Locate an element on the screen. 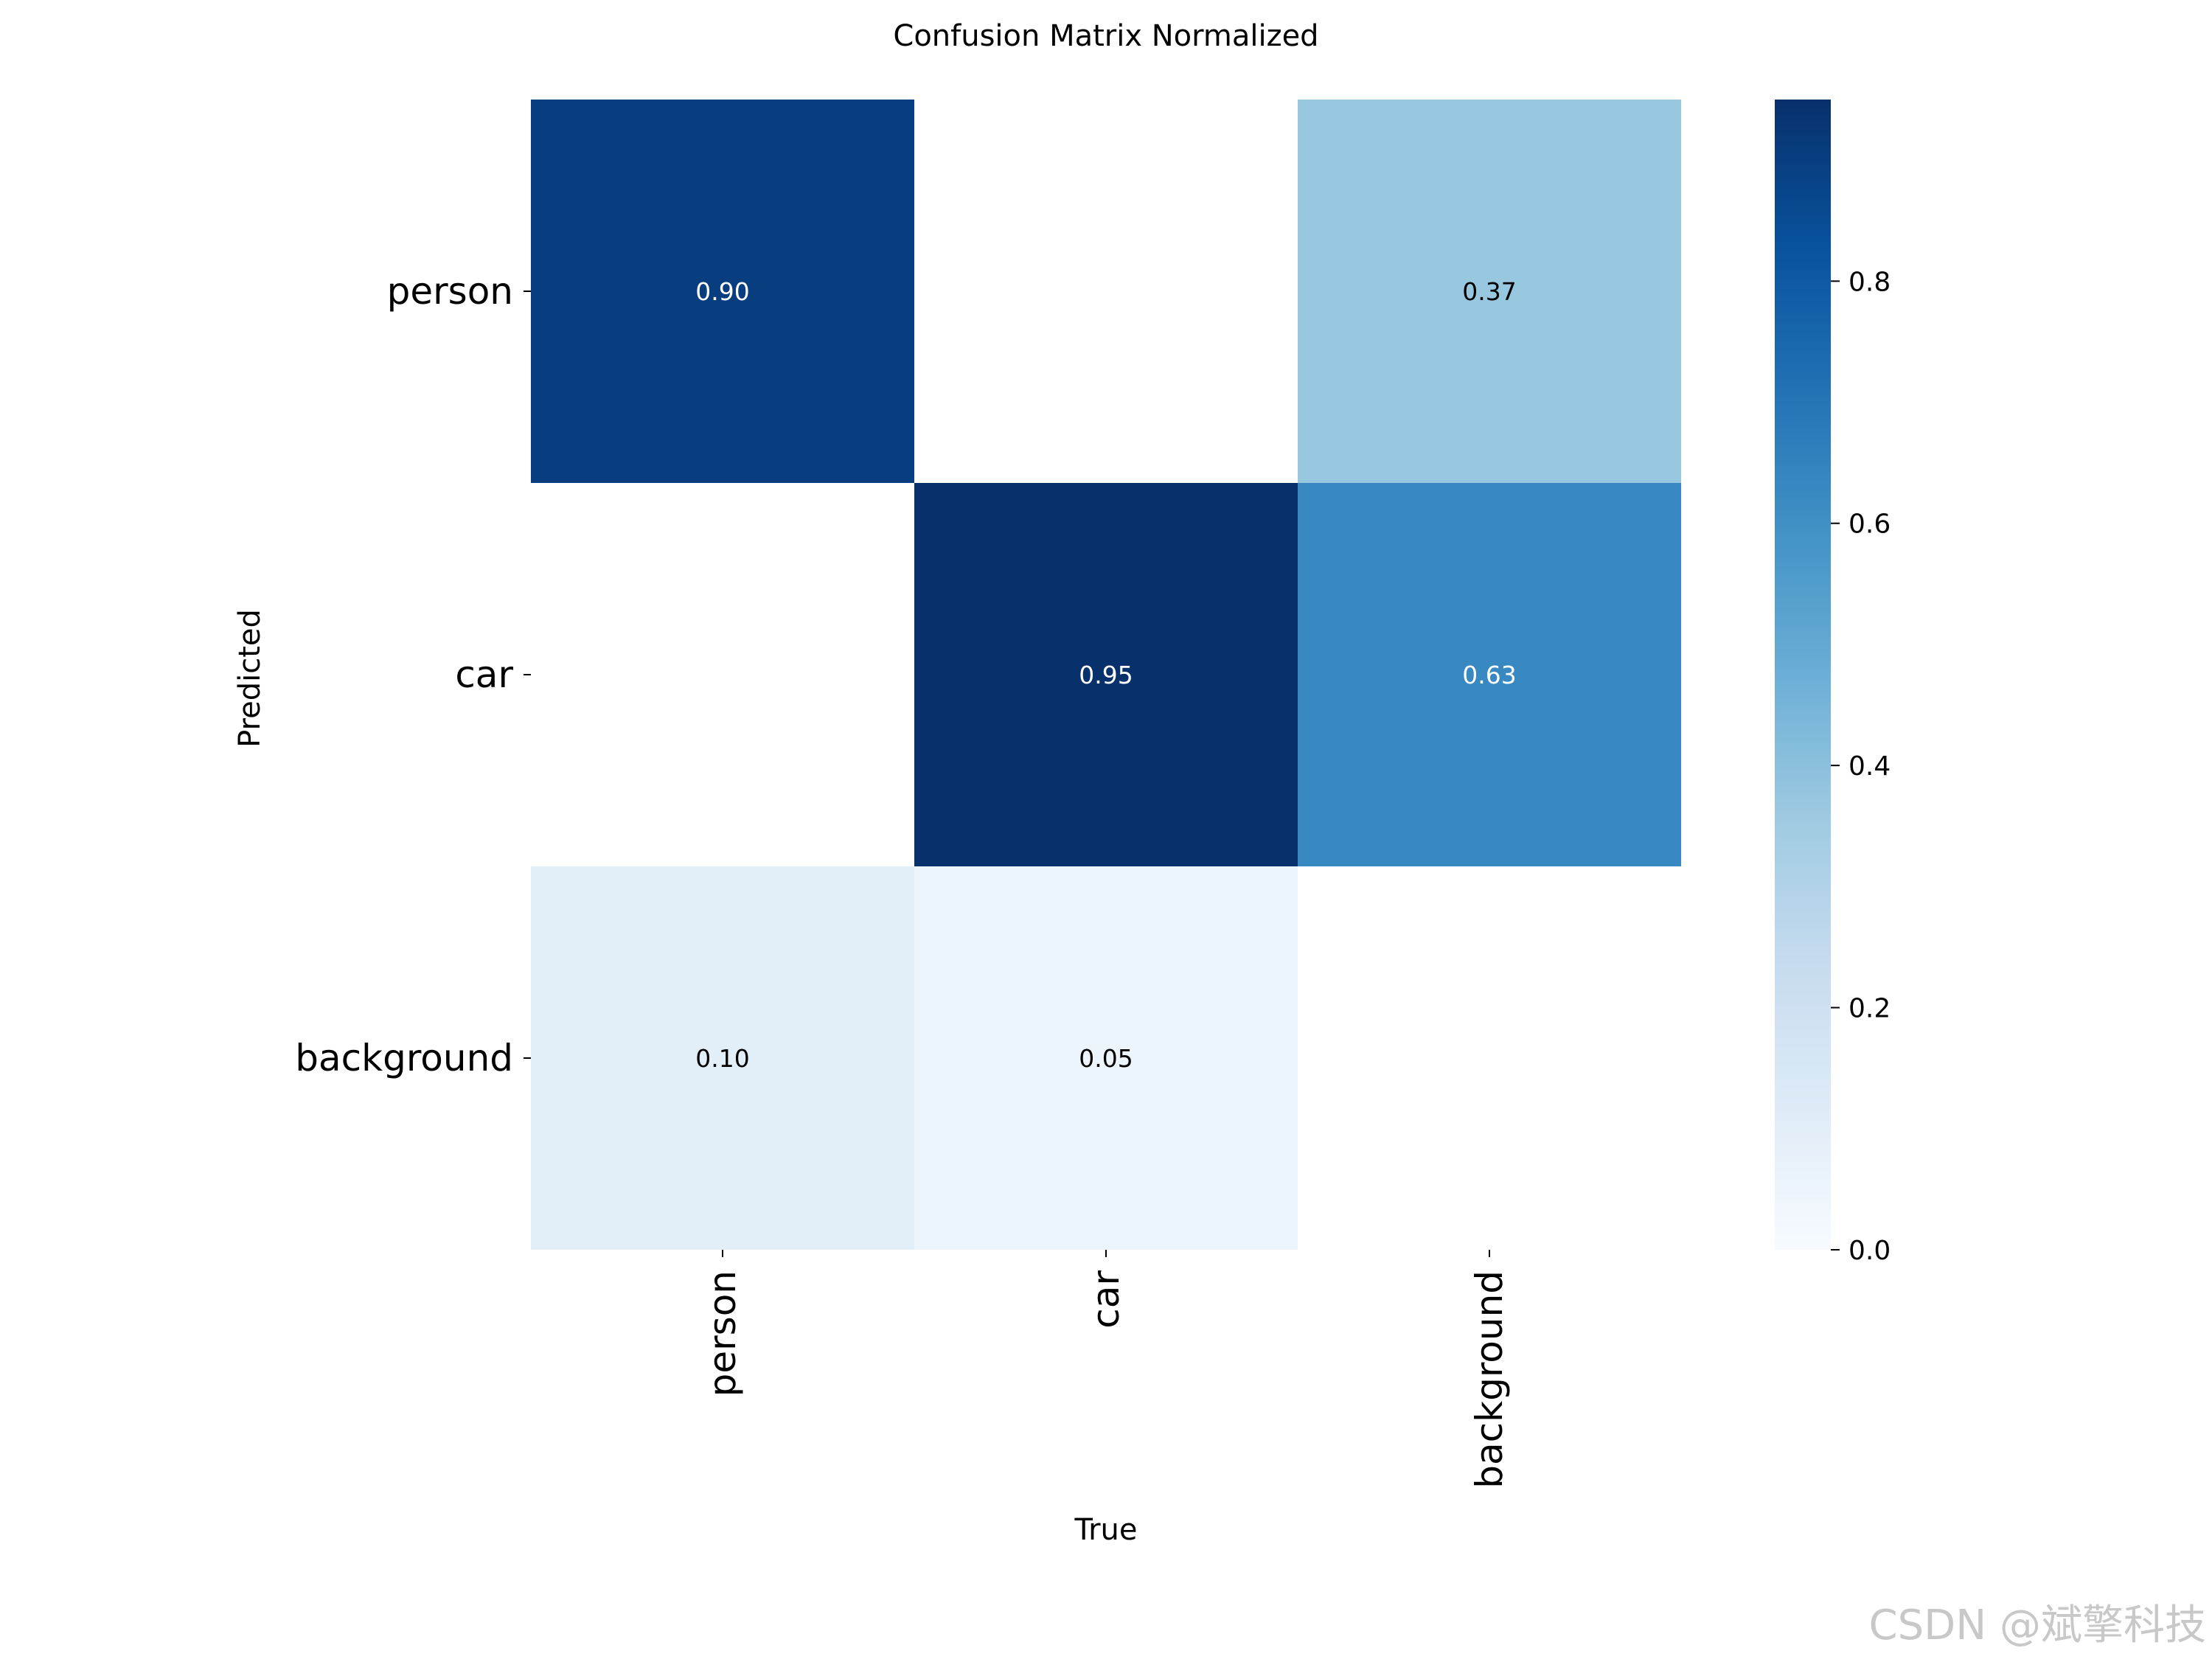 Image resolution: width=2212 pixels, height=1659 pixels. cell-value-label: 0.90 is located at coordinates (722, 291).